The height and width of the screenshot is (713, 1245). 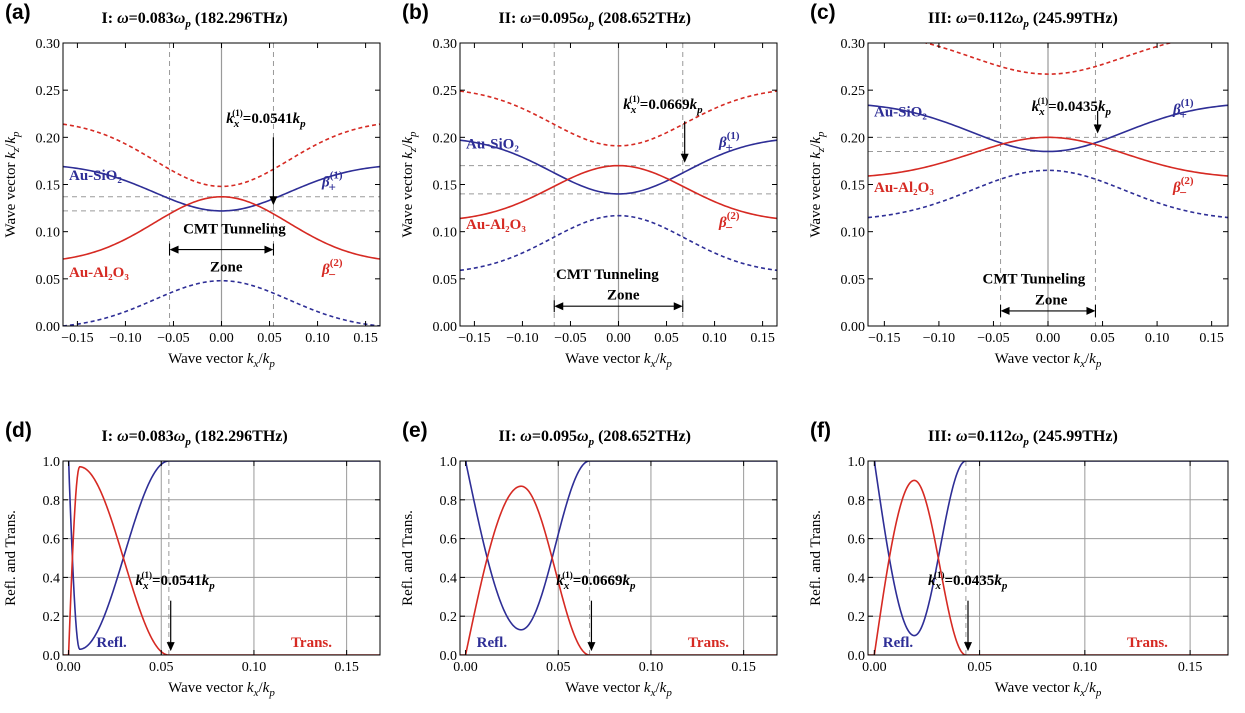 I want to click on y-tick-label: 0.25, so click(x=48, y=91).